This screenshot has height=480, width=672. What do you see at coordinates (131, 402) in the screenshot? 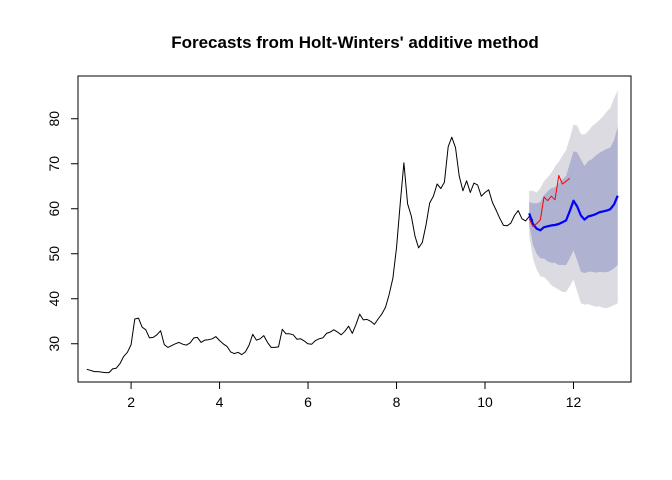
I see `x-tick-label: 2` at bounding box center [131, 402].